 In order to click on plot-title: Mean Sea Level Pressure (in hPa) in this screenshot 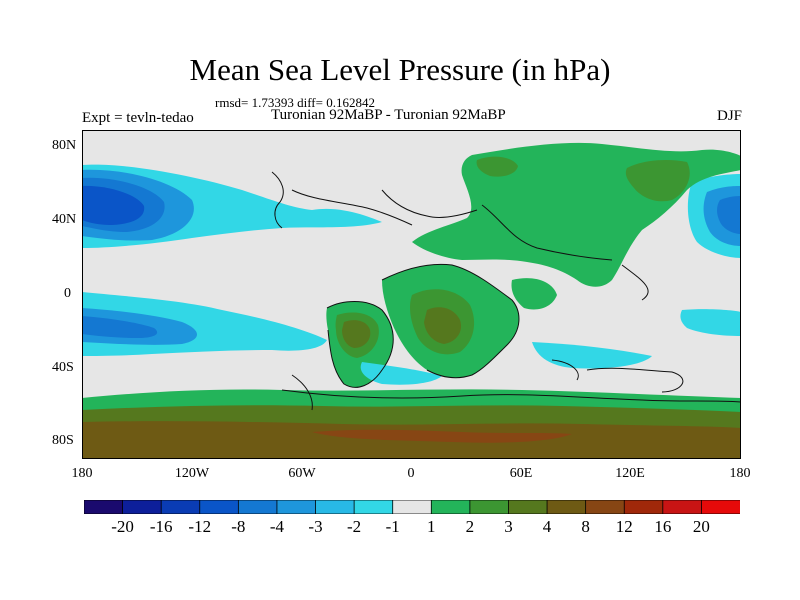, I will do `click(400, 69)`.